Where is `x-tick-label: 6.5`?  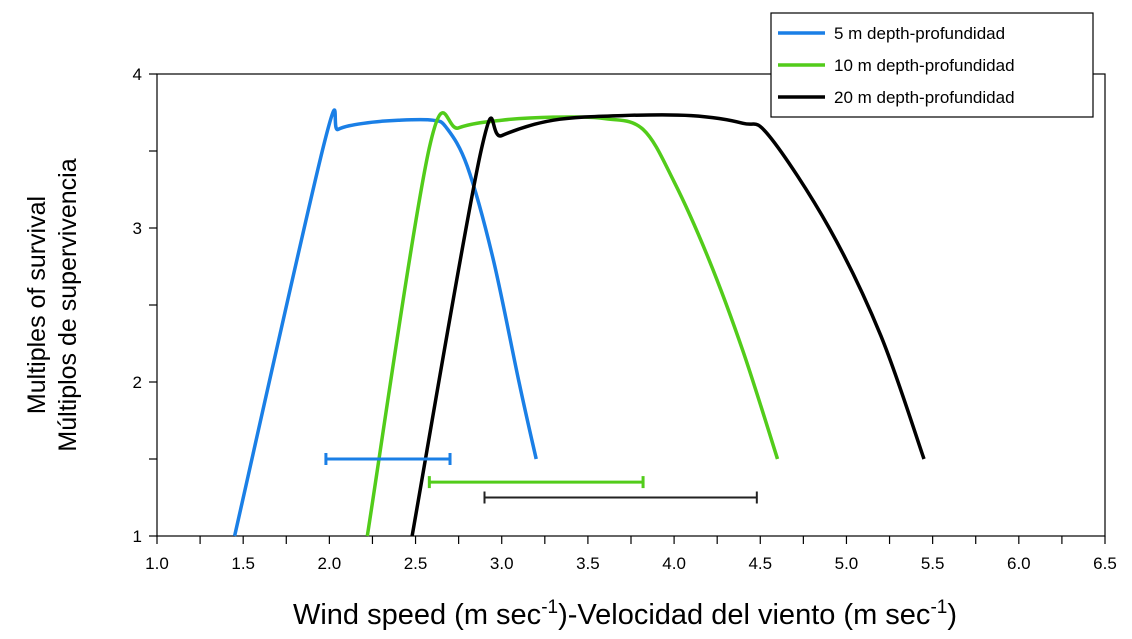
x-tick-label: 6.5 is located at coordinates (1105, 563).